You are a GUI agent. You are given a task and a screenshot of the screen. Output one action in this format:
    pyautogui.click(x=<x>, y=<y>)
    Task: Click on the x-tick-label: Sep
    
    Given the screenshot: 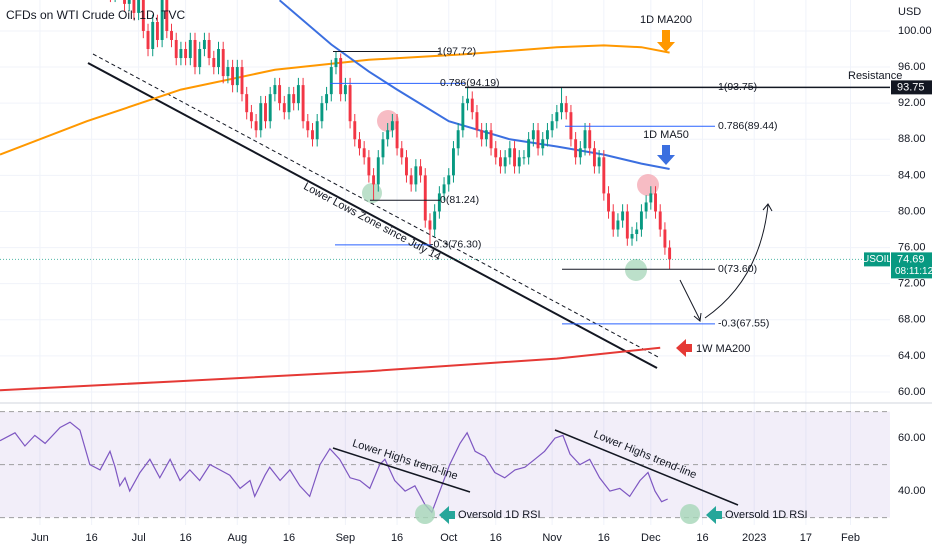 What is the action you would take?
    pyautogui.click(x=346, y=538)
    